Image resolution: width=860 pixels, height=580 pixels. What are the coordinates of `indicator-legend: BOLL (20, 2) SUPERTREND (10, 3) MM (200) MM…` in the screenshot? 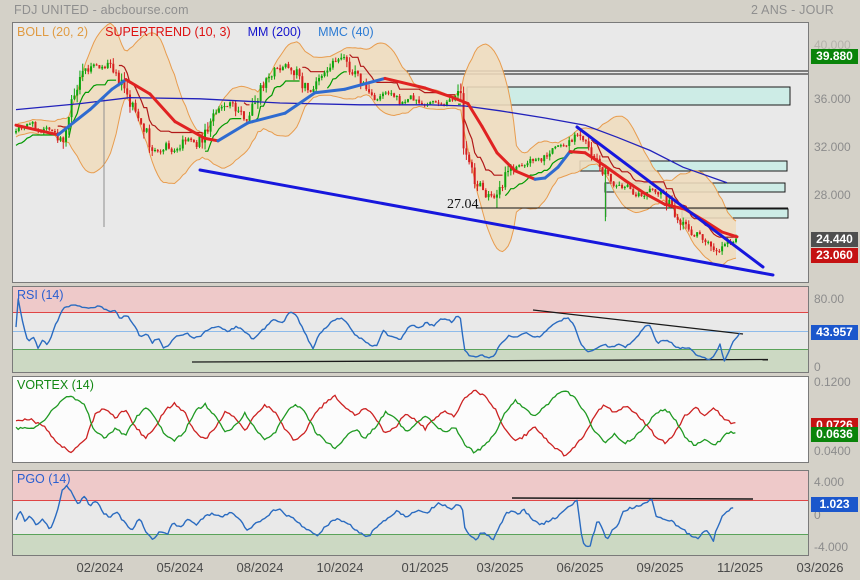 It's located at (195, 32).